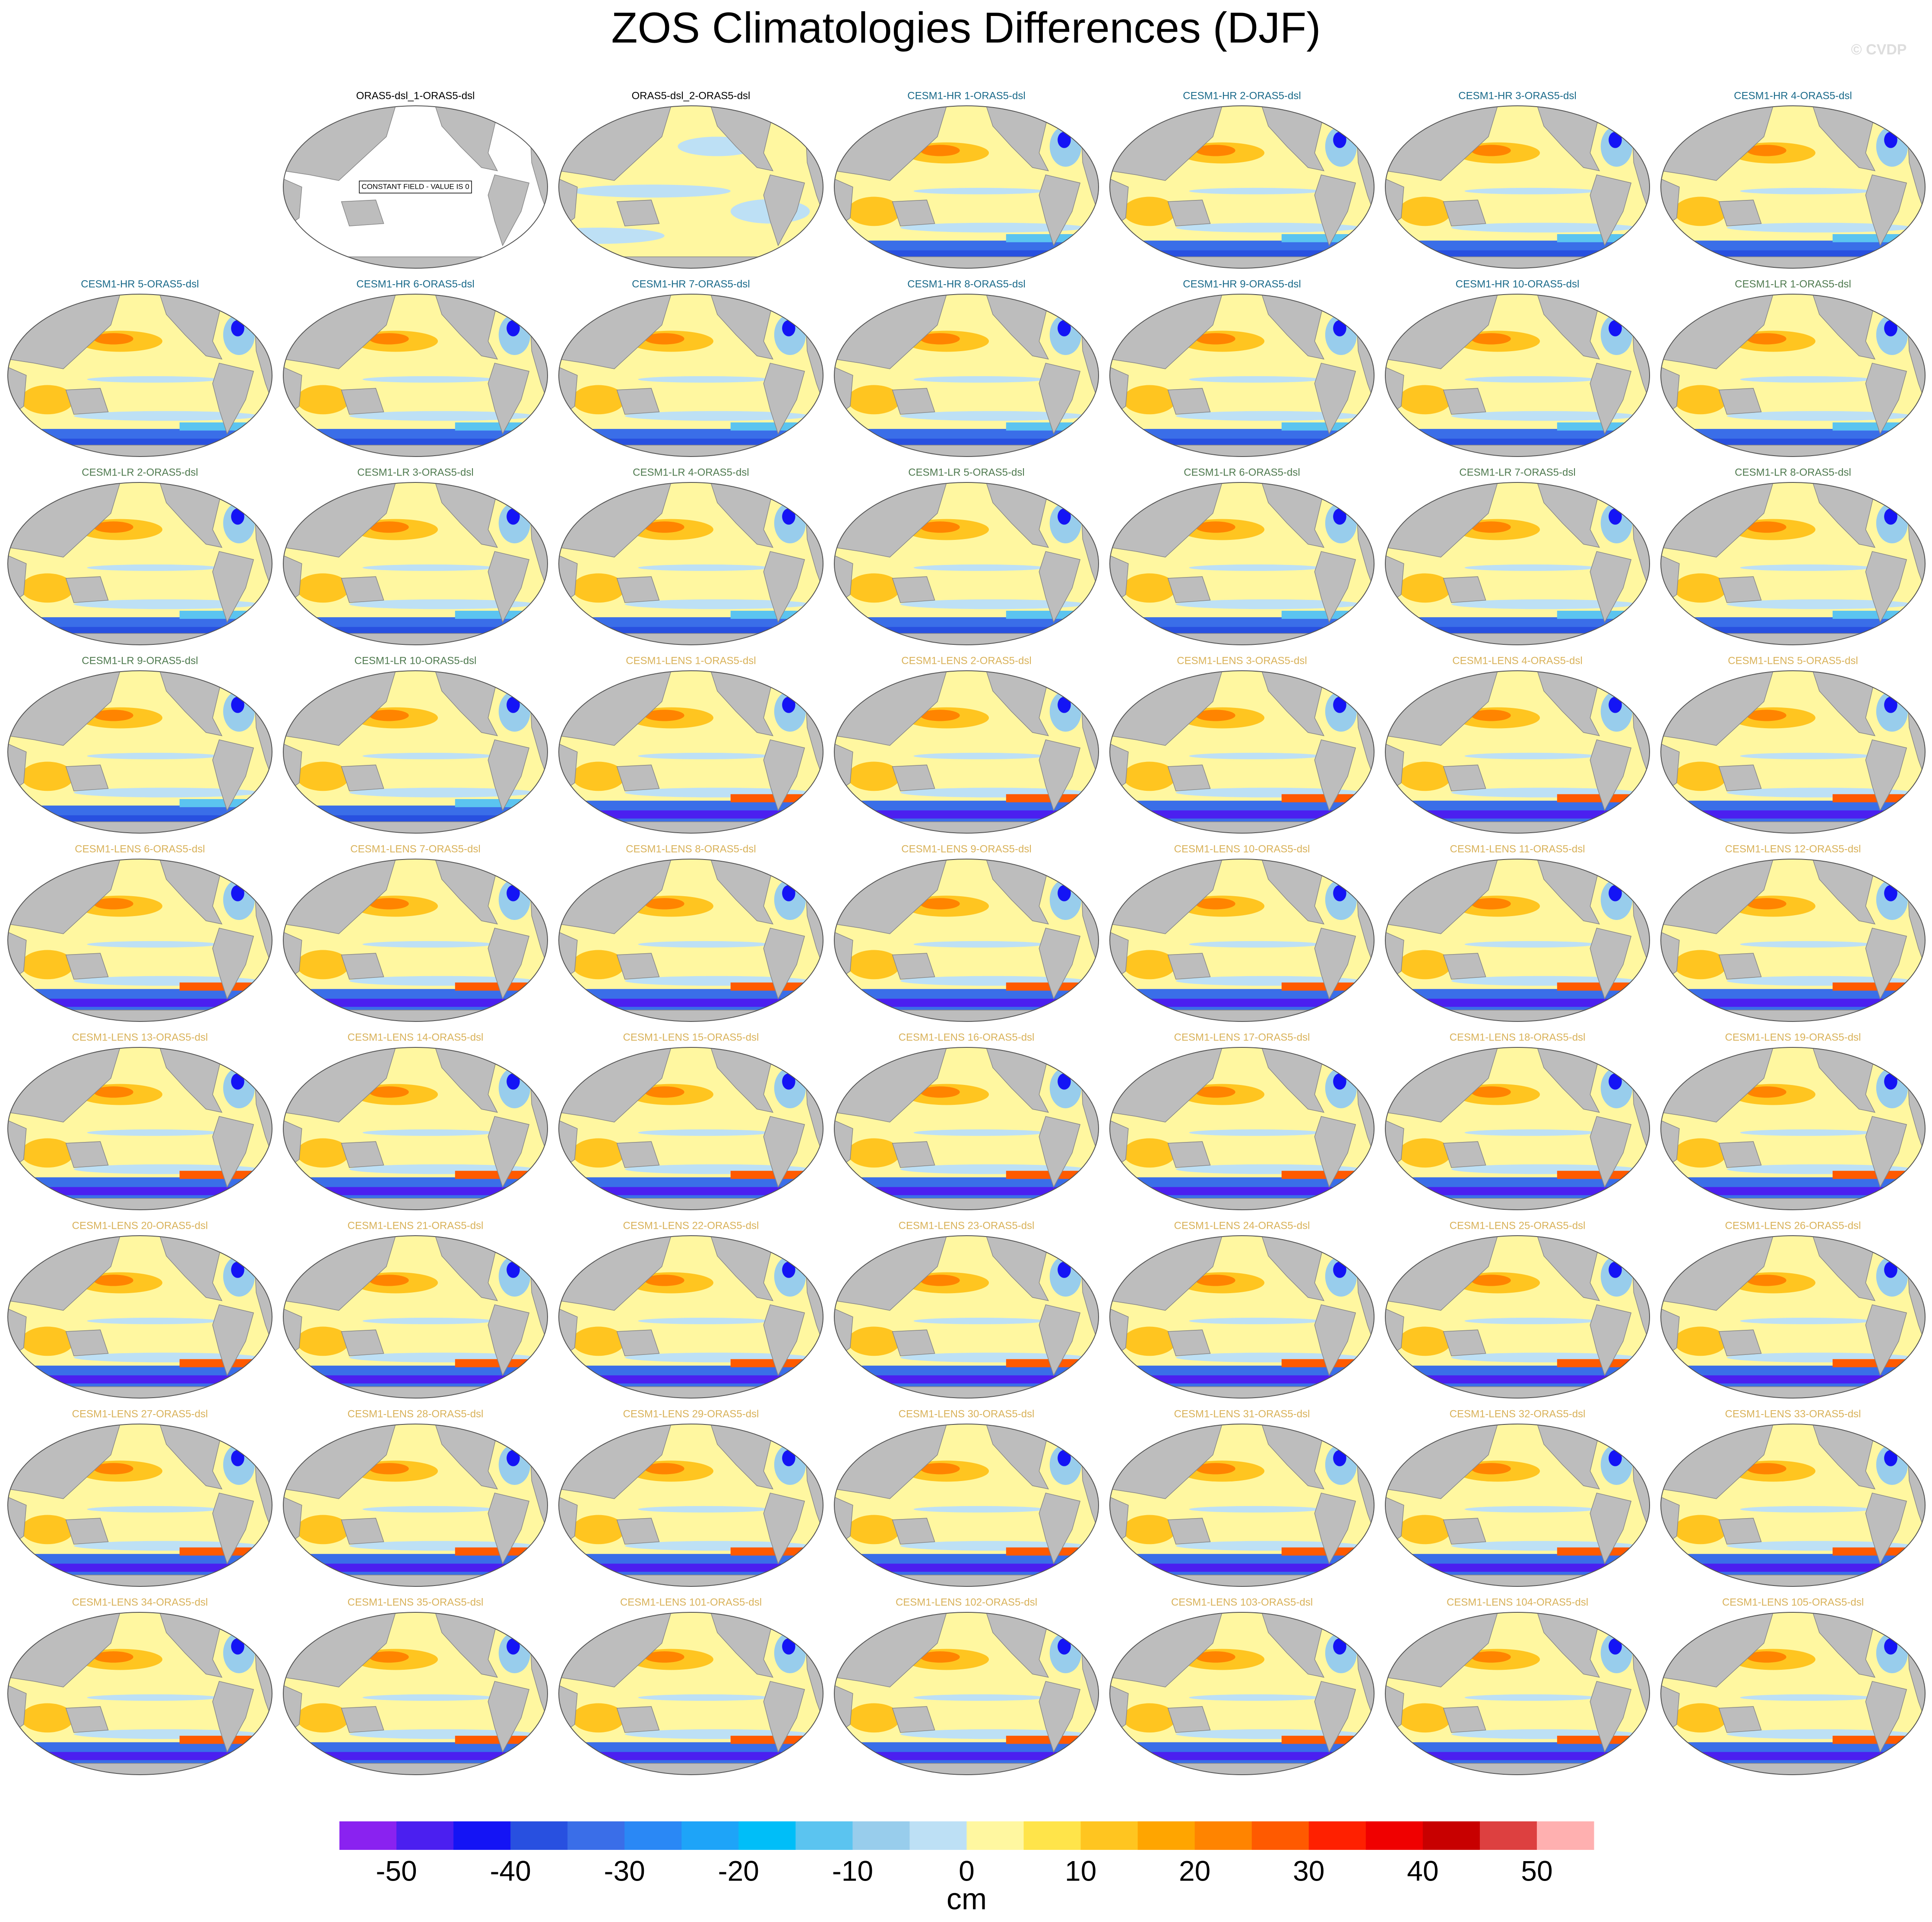 Image resolution: width=1932 pixels, height=1922 pixels. What do you see at coordinates (416, 660) in the screenshot?
I see `panel-title: CESM1-LR 10-ORAS5-dsl` at bounding box center [416, 660].